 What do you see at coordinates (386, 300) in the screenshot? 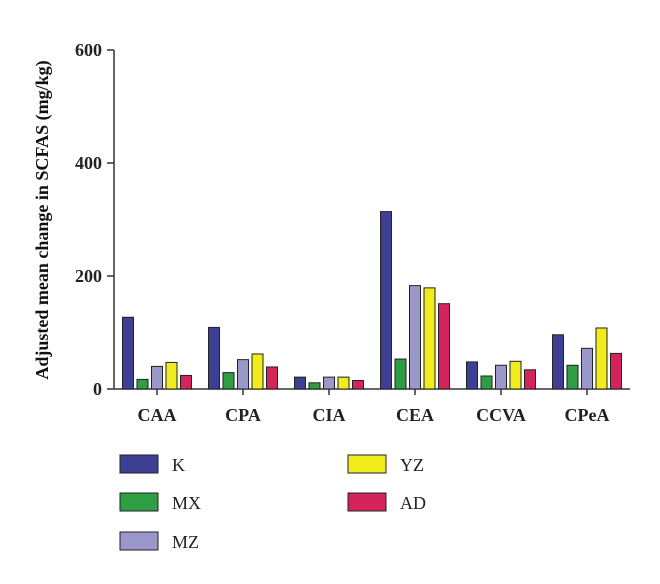
I see `bar-k-cea` at bounding box center [386, 300].